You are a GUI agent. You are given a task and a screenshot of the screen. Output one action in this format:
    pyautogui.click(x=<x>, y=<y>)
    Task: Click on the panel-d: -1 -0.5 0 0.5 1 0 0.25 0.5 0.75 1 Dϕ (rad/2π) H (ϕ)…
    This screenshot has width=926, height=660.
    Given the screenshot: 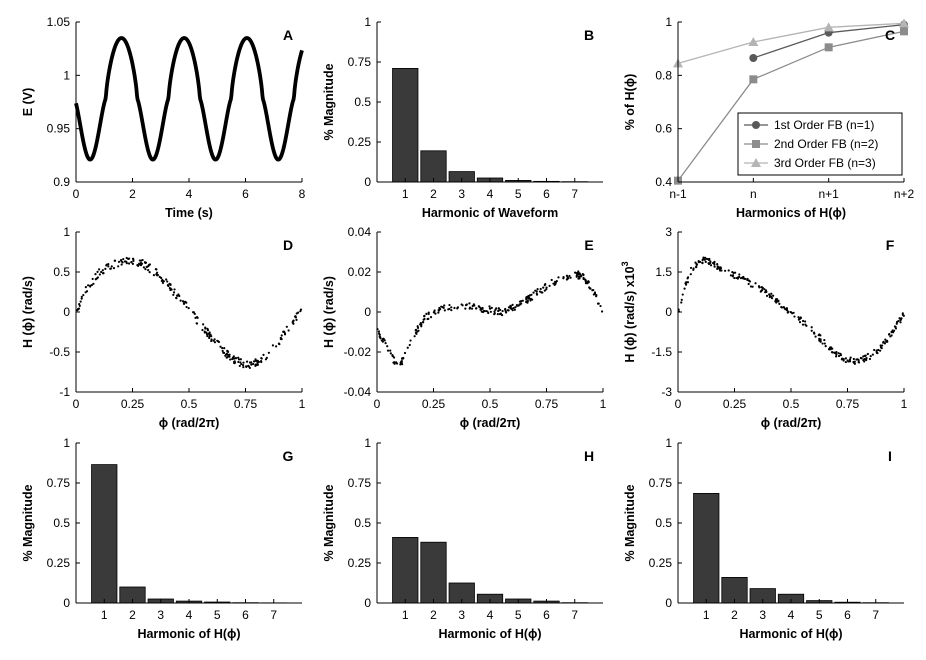 What is the action you would take?
    pyautogui.click(x=163, y=327)
    